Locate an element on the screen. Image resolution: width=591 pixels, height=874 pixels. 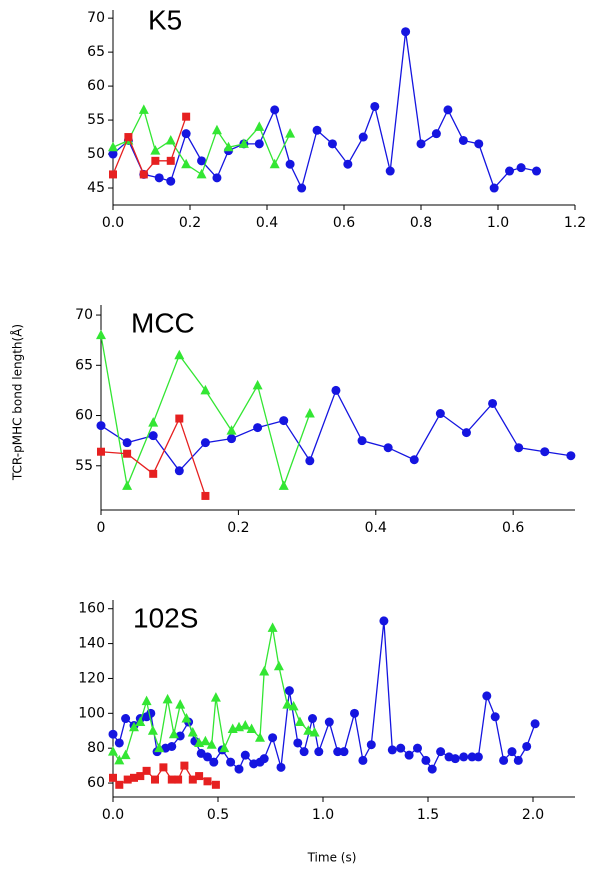
x-tick-label: 0.4 is located at coordinates (376, 528).